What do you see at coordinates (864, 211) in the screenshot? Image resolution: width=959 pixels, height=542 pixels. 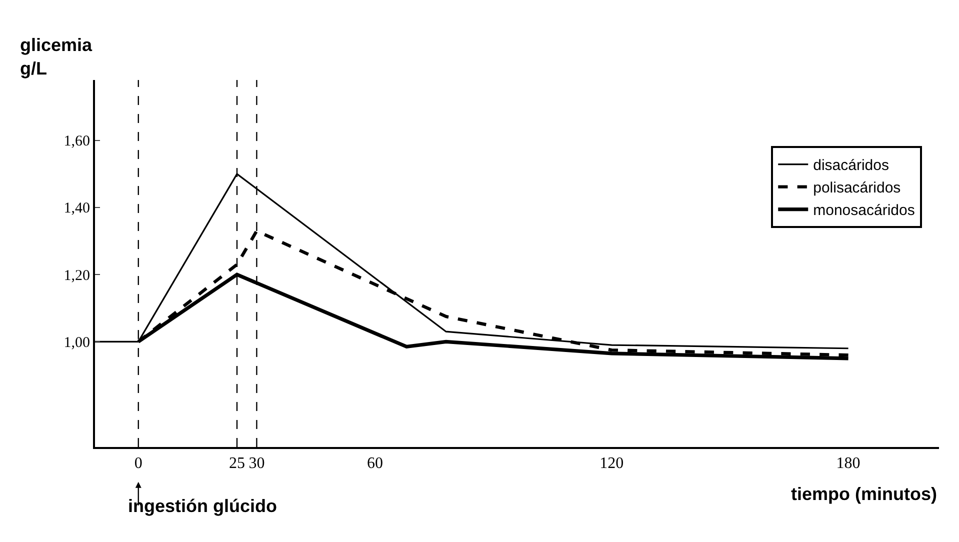 I see `legend-label: monosacáridos` at bounding box center [864, 211].